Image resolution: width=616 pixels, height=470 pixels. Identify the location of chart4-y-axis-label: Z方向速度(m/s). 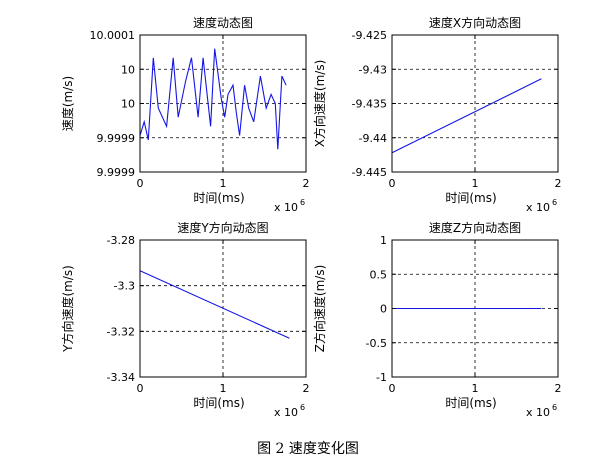
(319, 309).